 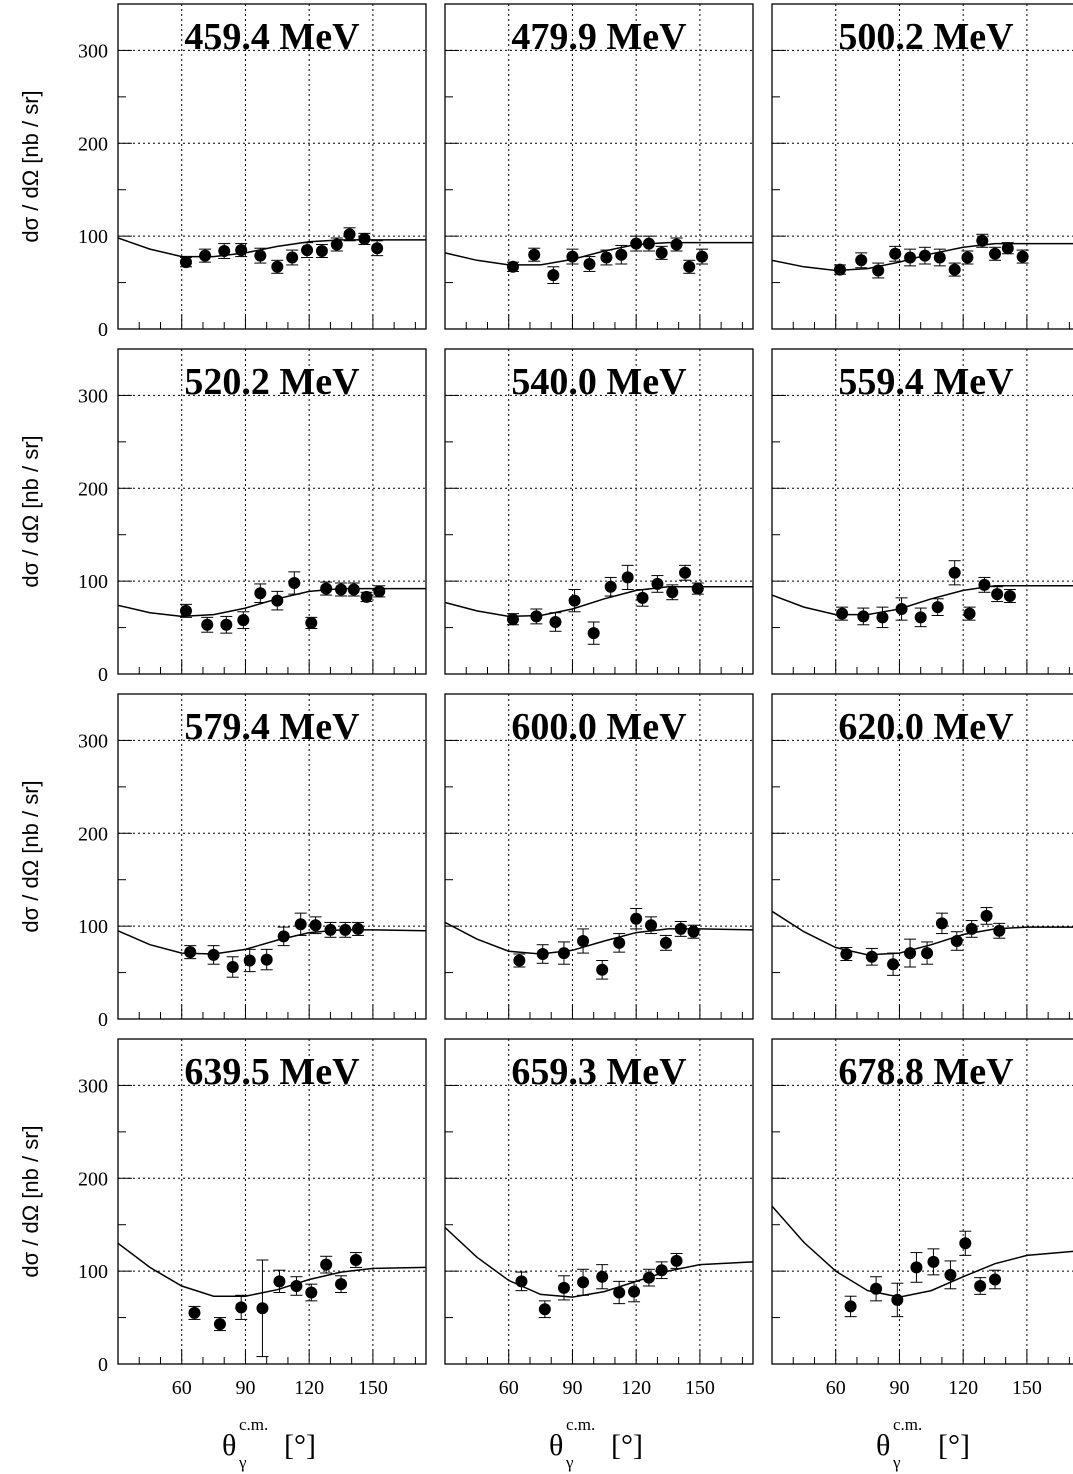 What do you see at coordinates (272, 37) in the screenshot?
I see `panel-title: 459.4 MeV` at bounding box center [272, 37].